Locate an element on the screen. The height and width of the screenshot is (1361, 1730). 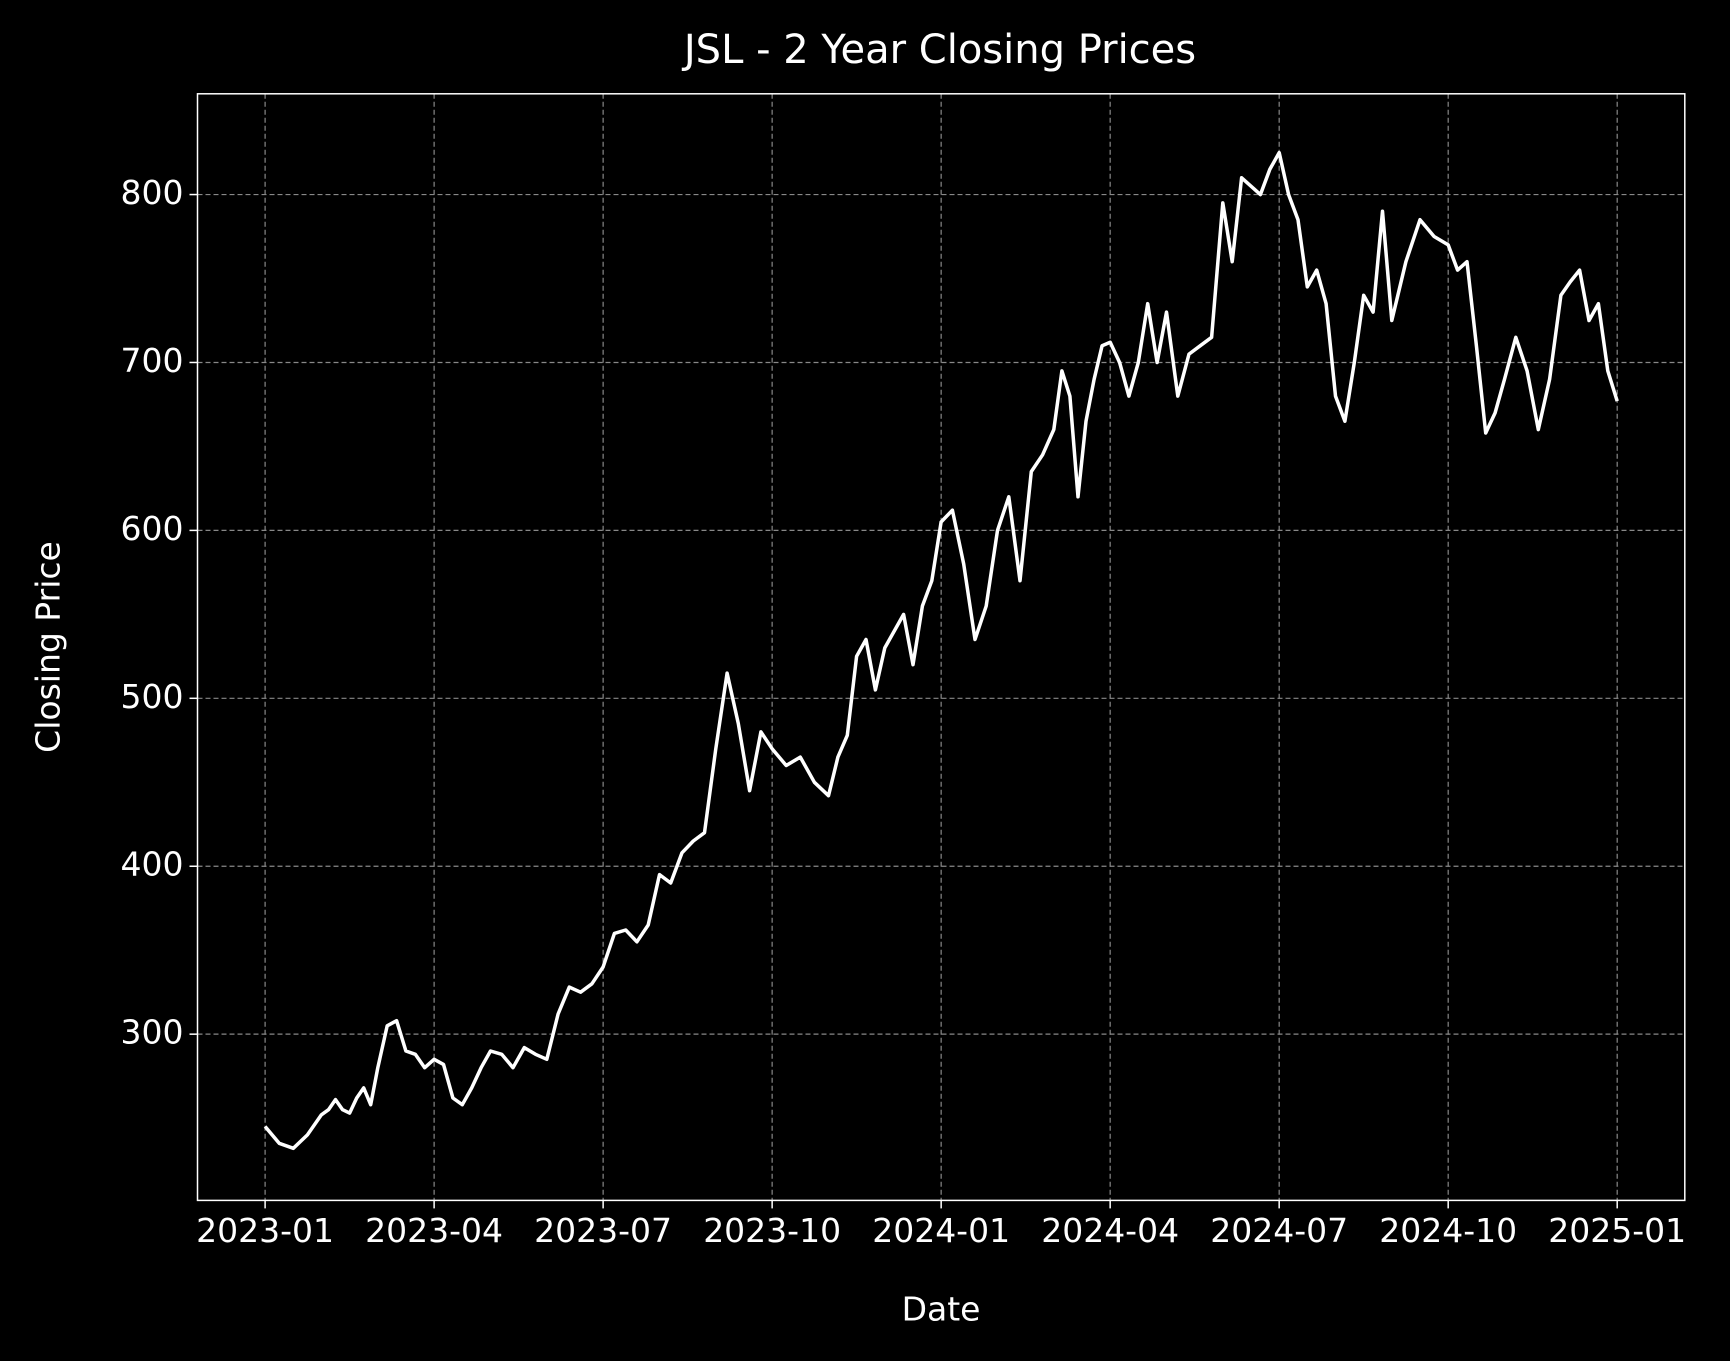
y-tick-label: 400 is located at coordinates (152, 864).